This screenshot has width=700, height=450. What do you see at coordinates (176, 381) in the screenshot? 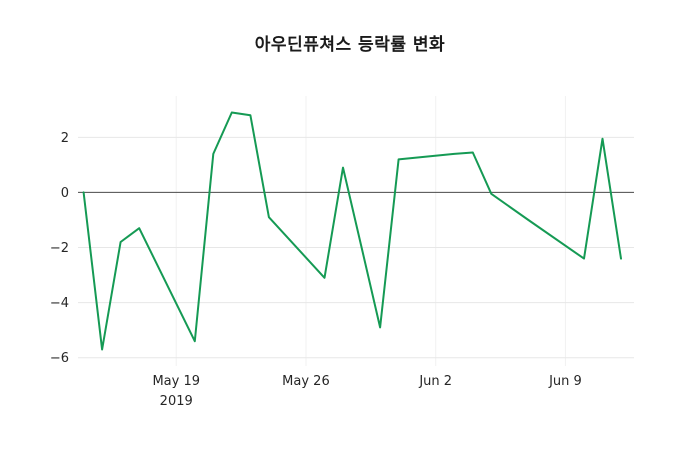
I see `x-tick-label: May 19` at bounding box center [176, 381].